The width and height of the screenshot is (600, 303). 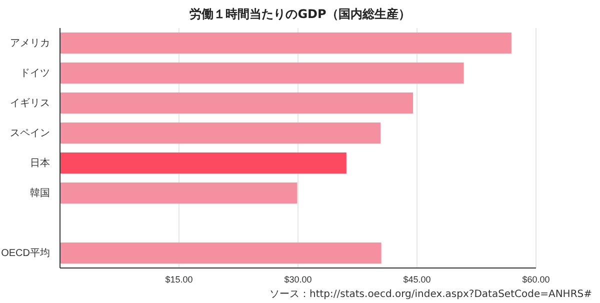 I want to click on y-tick-label: スペイン, so click(x=30, y=134).